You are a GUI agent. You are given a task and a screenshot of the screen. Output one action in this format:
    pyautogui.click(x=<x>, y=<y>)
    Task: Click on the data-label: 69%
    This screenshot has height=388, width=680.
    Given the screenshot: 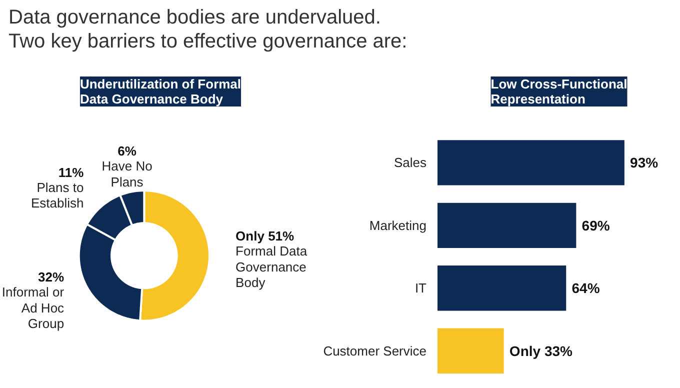 What is the action you would take?
    pyautogui.click(x=596, y=225)
    